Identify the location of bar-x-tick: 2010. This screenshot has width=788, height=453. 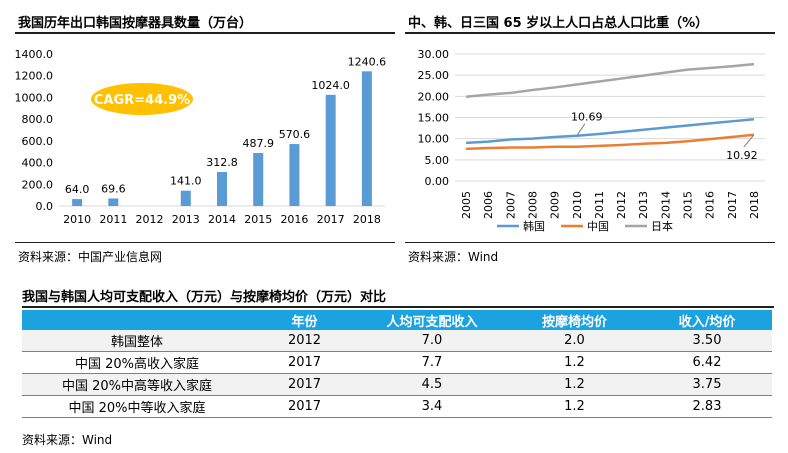
(77, 219).